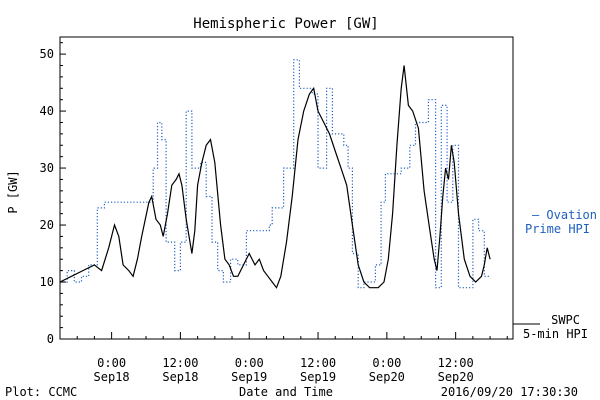  Describe the element at coordinates (557, 229) in the screenshot. I see `legend-ovation-line2: Prime HPI` at that location.